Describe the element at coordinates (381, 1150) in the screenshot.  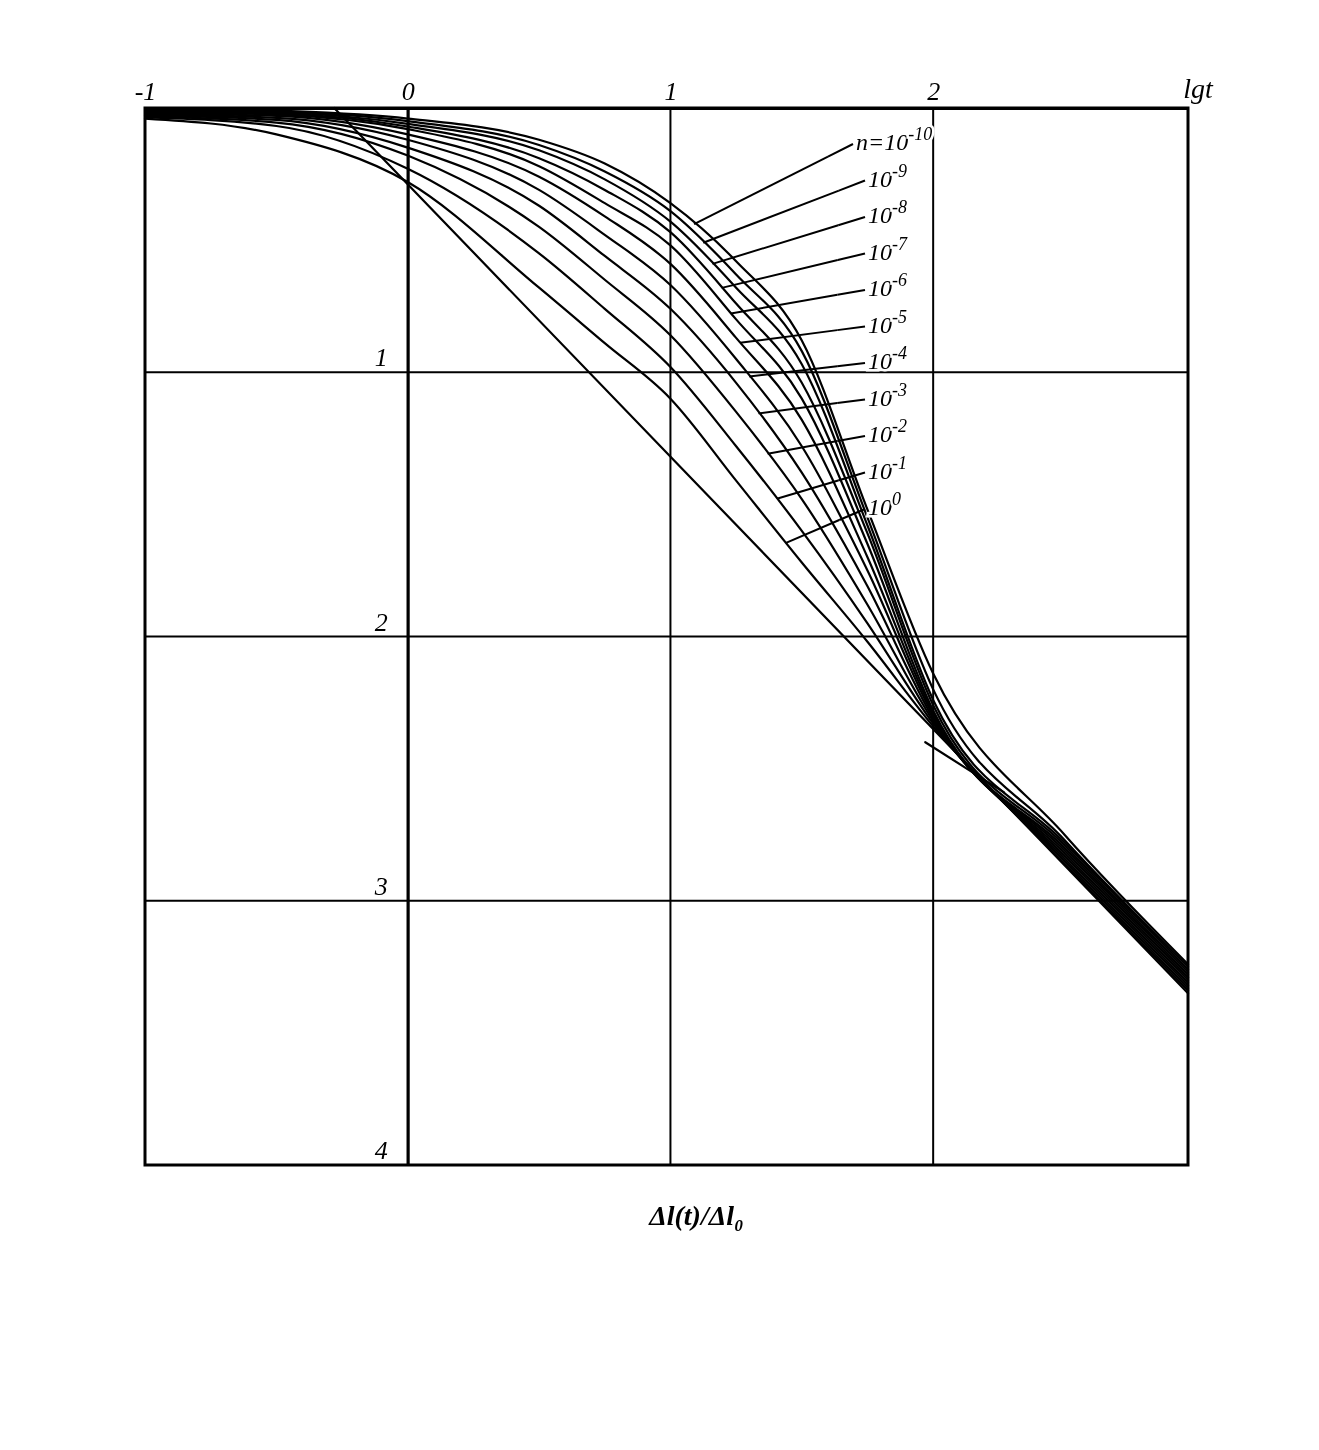
I see `y-tick-label: 4` at that location.